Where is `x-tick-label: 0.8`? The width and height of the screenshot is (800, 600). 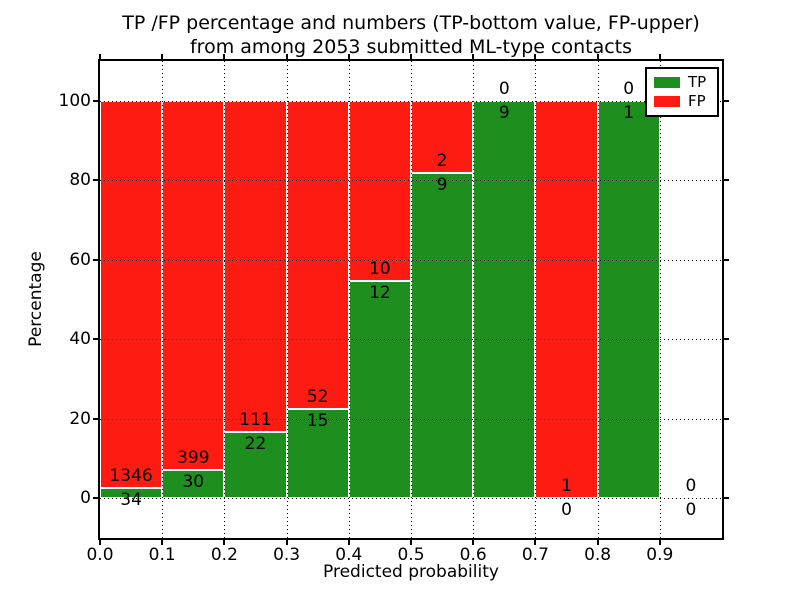
x-tick-label: 0.8 is located at coordinates (598, 555).